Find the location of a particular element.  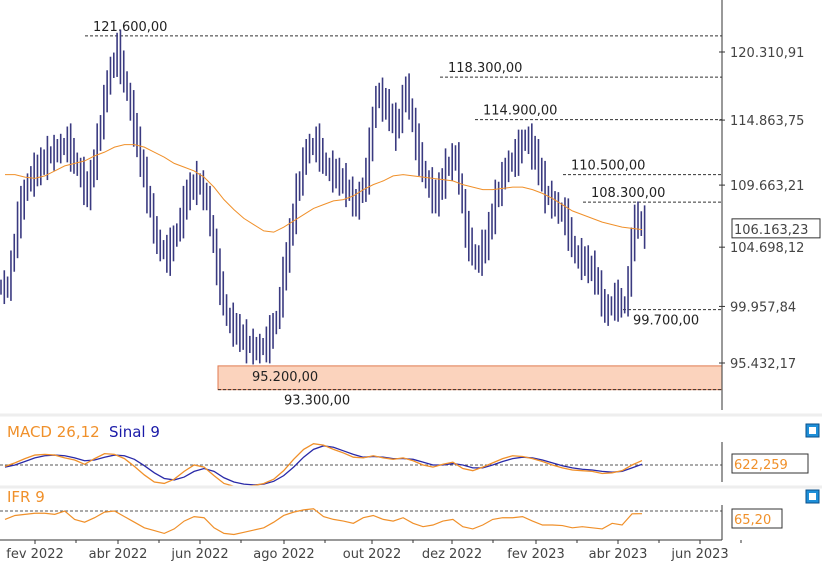

macd-title: MACD 26,12 is located at coordinates (53, 432).